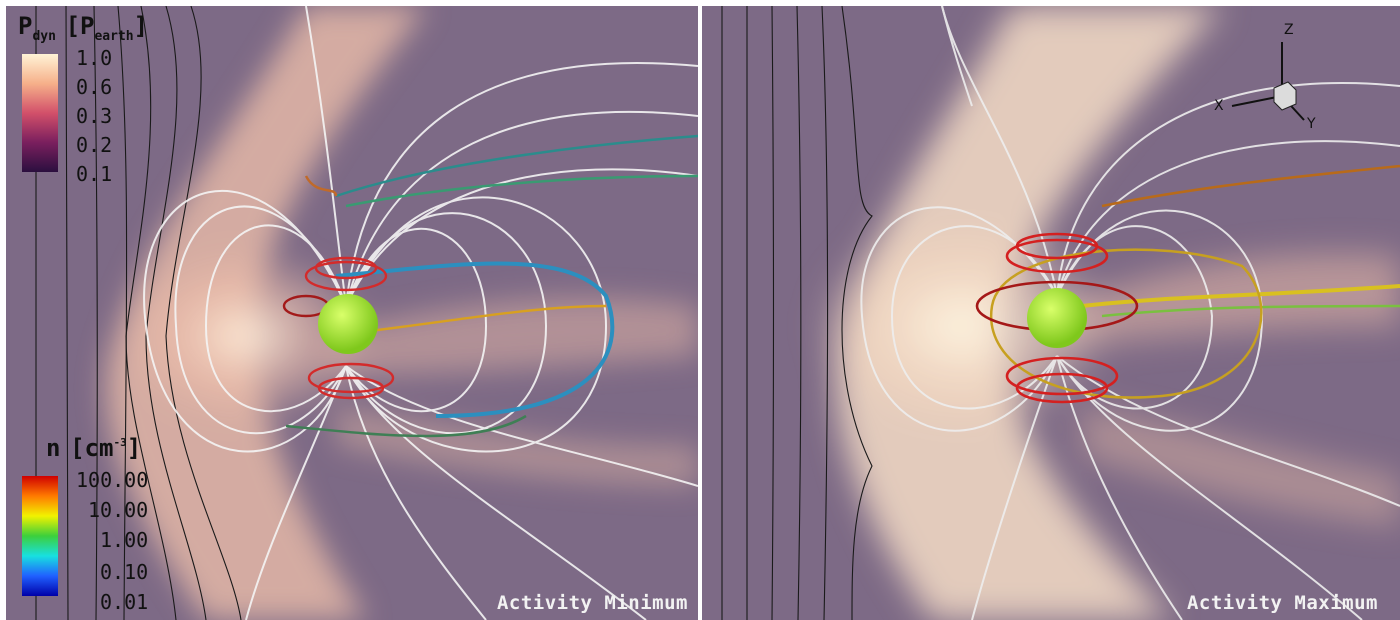 The width and height of the screenshot is (1400, 620). What do you see at coordinates (124, 602) in the screenshot?
I see `density-tick-5: 0.01` at bounding box center [124, 602].